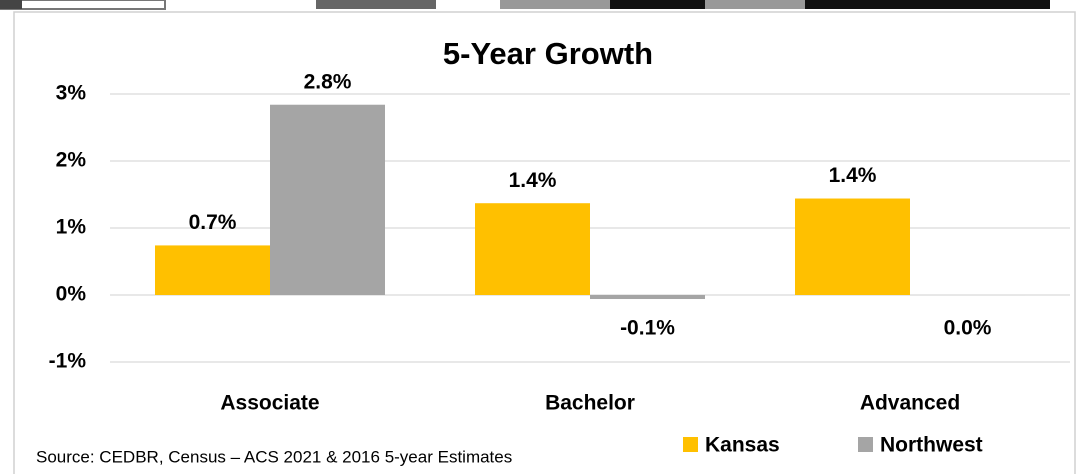  What do you see at coordinates (213, 222) in the screenshot?
I see `data-label: 0.7%` at bounding box center [213, 222].